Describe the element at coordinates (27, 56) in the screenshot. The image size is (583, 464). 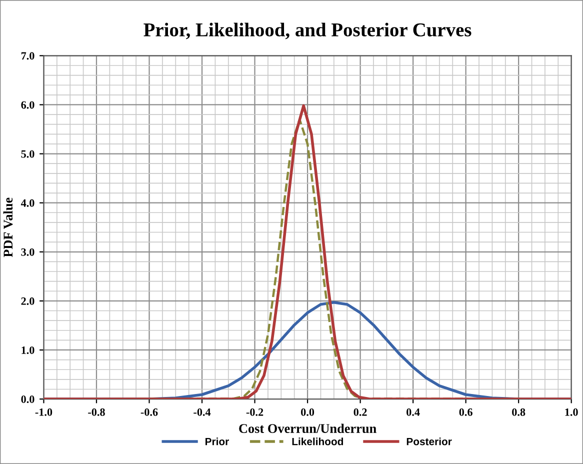
I see `y-tick-label: 7.0` at that location.